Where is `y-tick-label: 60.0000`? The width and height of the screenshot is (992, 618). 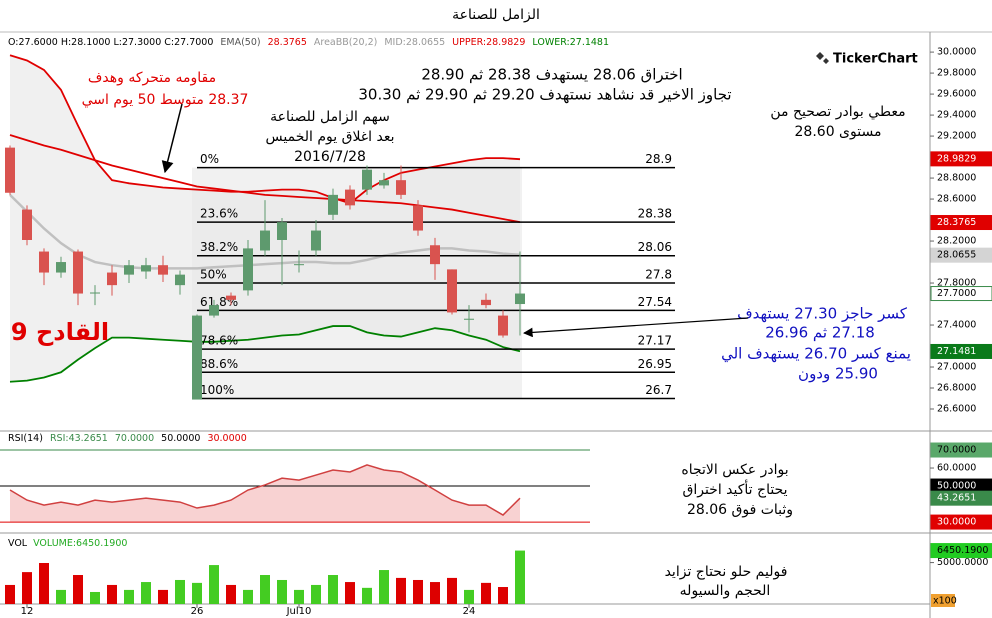 y-tick-label: 60.0000 is located at coordinates (956, 468).